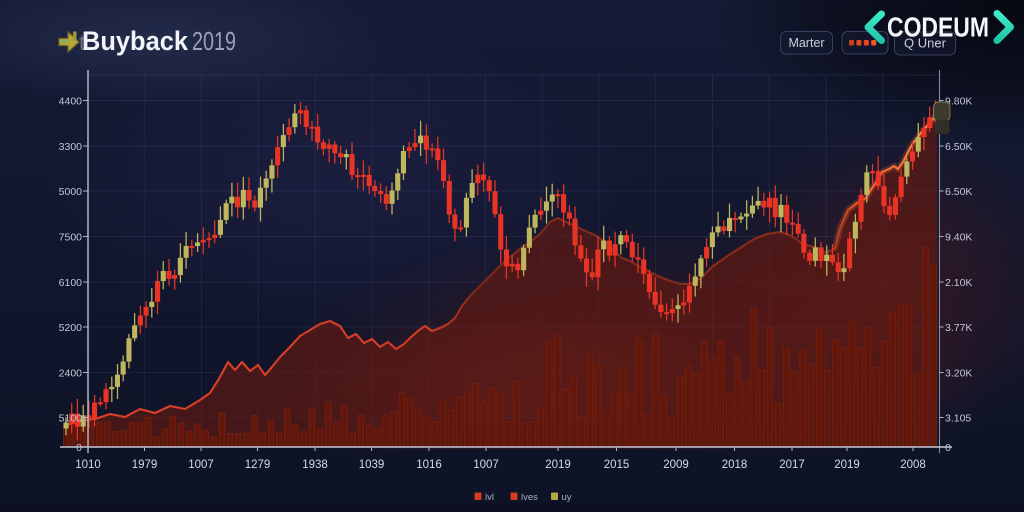 The width and height of the screenshot is (1024, 512). Describe the element at coordinates (958, 283) in the screenshot. I see `svg-text: 2.10K` at that location.